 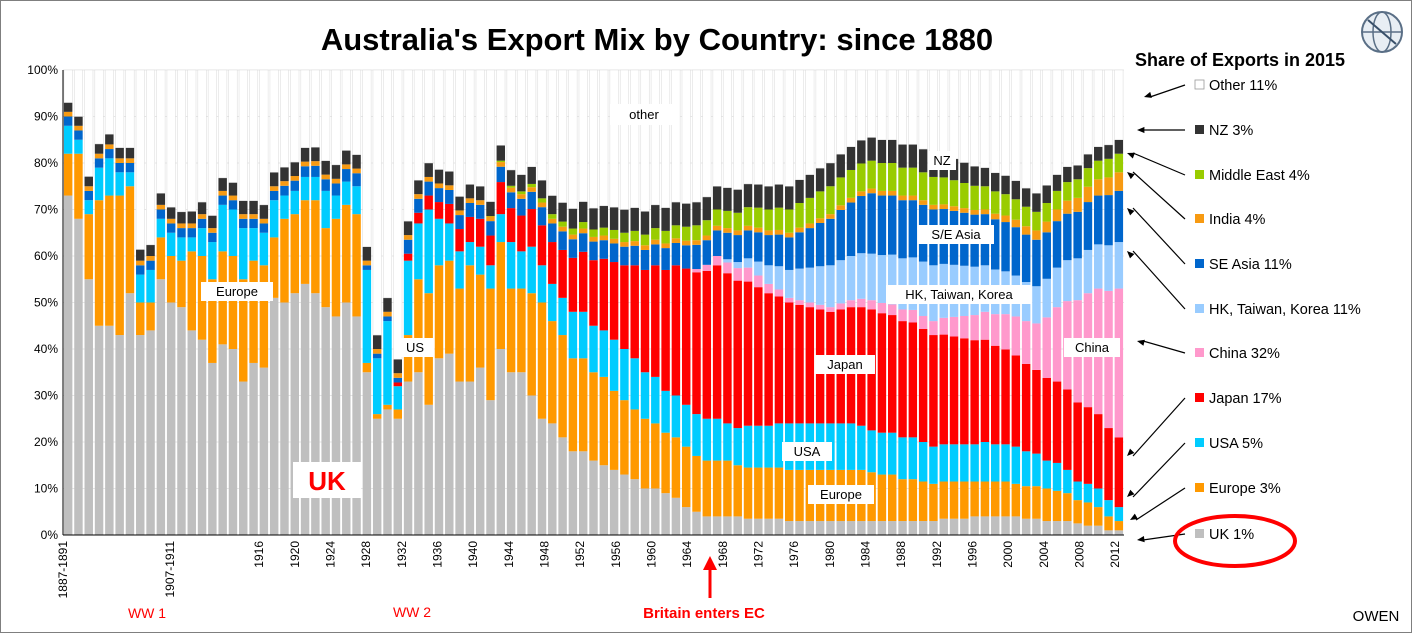 What do you see at coordinates (46, 489) in the screenshot?
I see `y-tick-label: 10%` at bounding box center [46, 489].